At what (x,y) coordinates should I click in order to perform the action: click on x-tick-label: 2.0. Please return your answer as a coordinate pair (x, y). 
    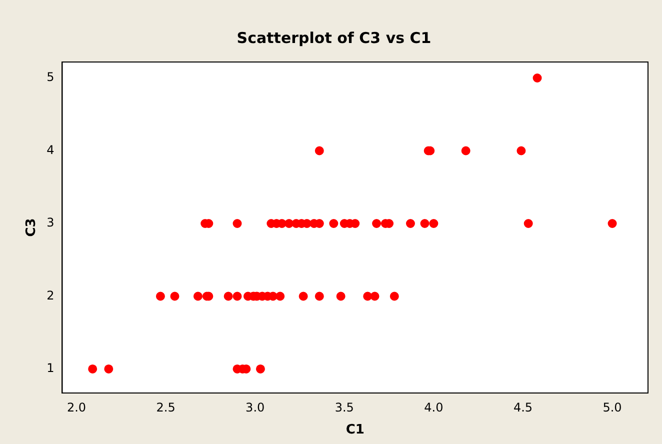
    Looking at the image, I should click on (76, 407).